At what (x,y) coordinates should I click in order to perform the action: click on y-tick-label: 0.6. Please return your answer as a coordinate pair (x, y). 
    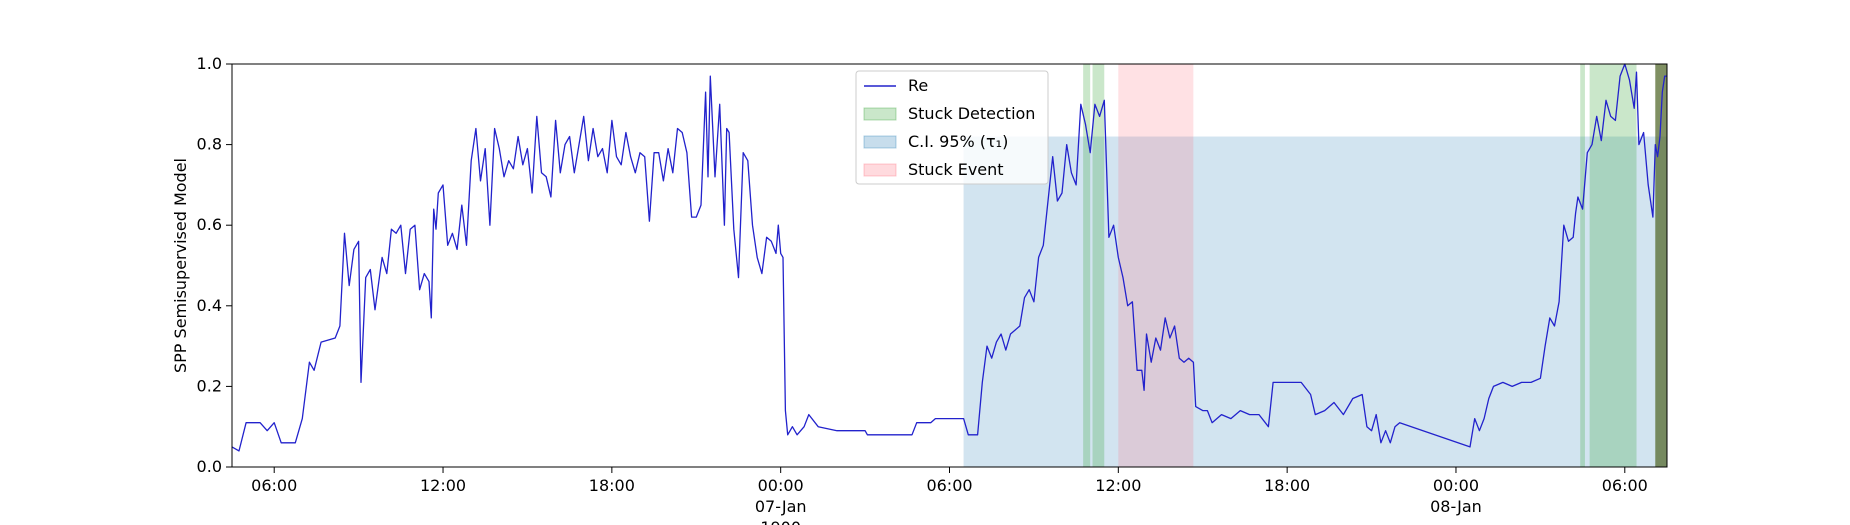
    Looking at the image, I should click on (209, 224).